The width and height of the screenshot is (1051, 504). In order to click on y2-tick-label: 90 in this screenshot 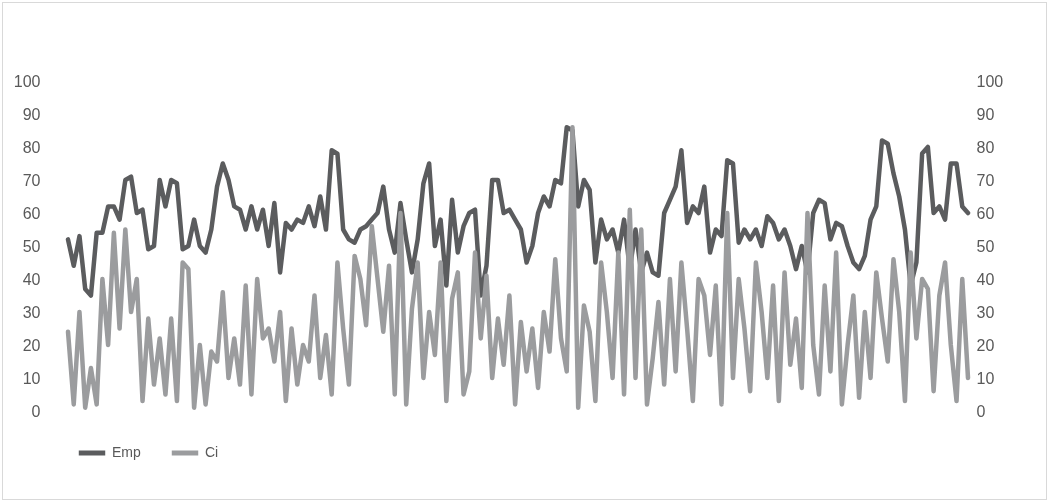, I will do `click(985, 114)`.